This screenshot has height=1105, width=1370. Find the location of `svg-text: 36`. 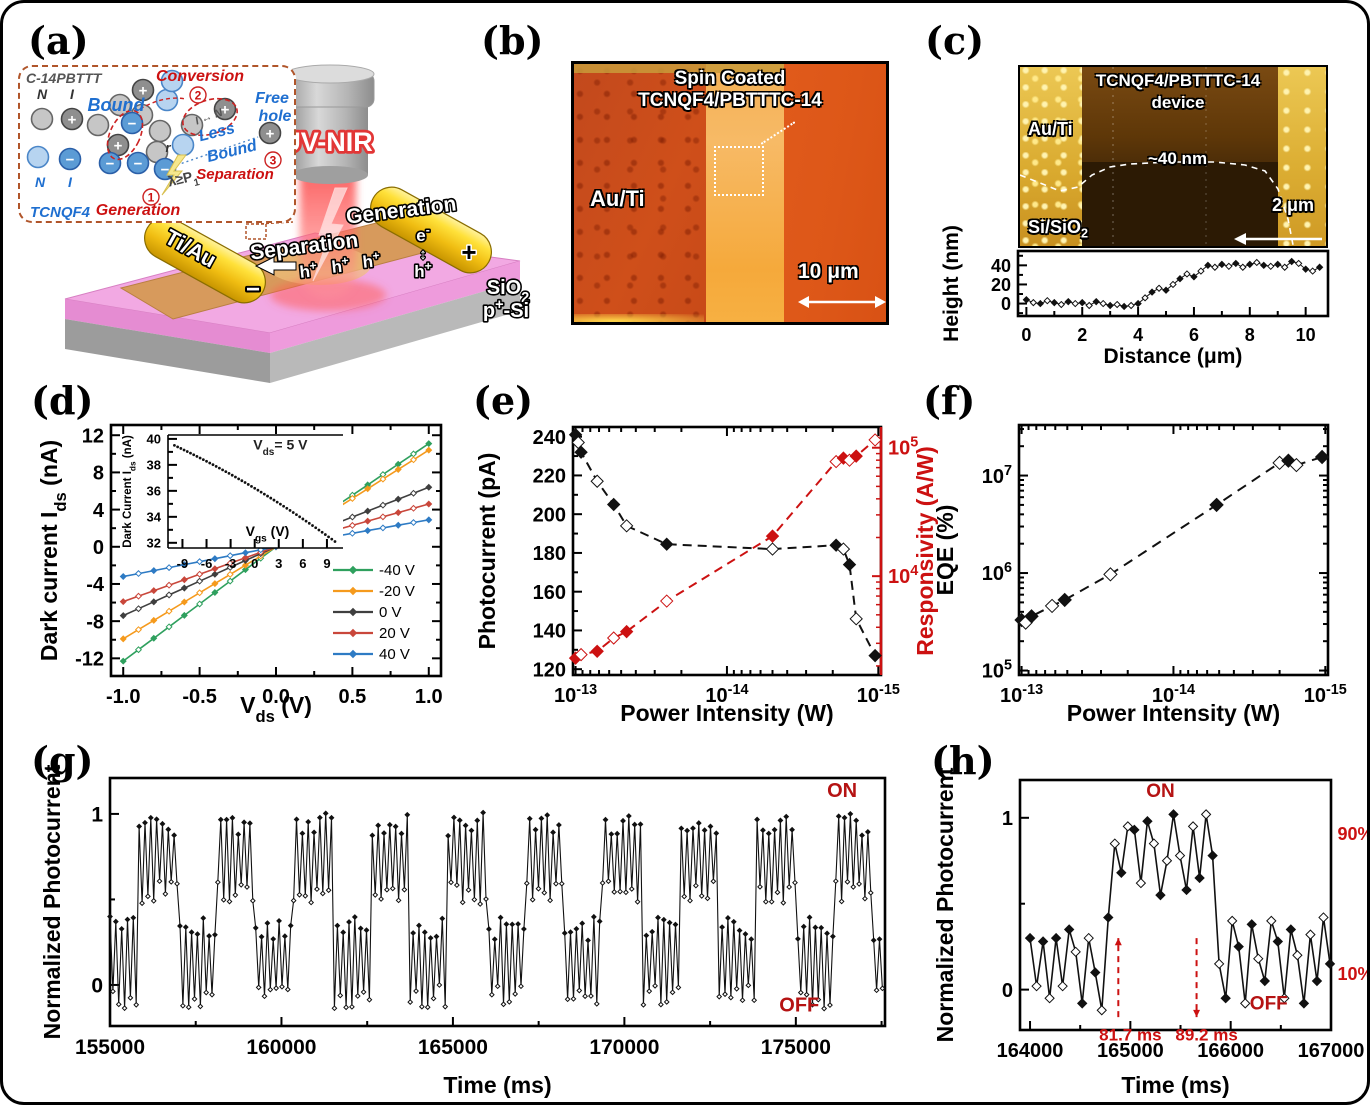

svg-text: 36 is located at coordinates (154, 491).